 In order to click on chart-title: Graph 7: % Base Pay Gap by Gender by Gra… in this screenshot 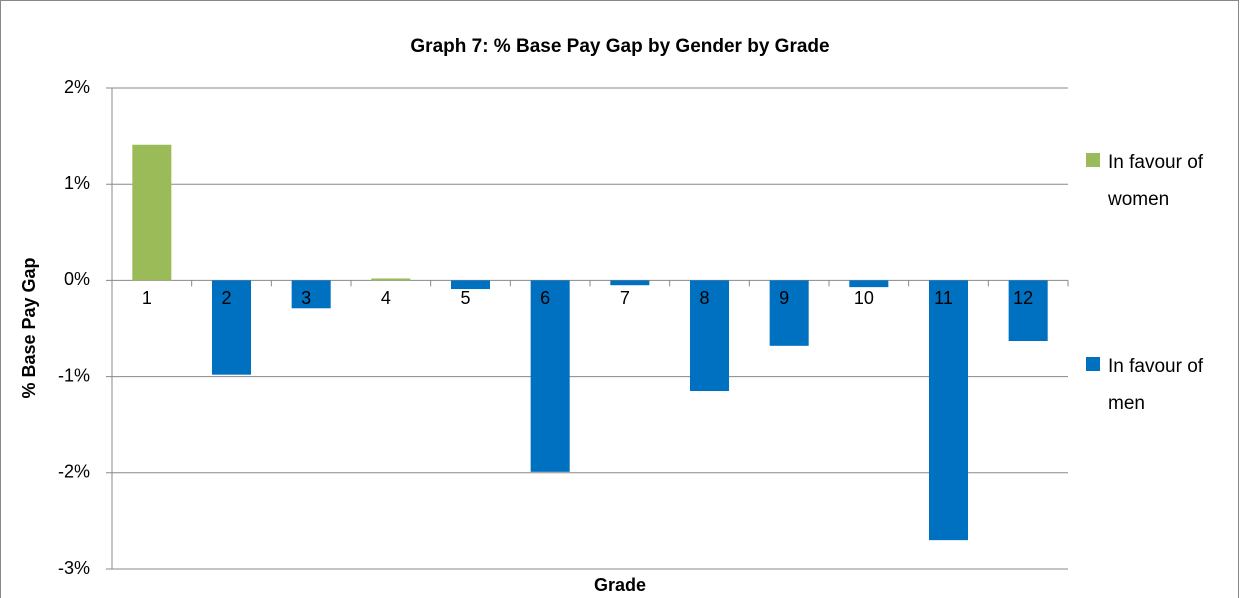, I will do `click(619, 46)`.